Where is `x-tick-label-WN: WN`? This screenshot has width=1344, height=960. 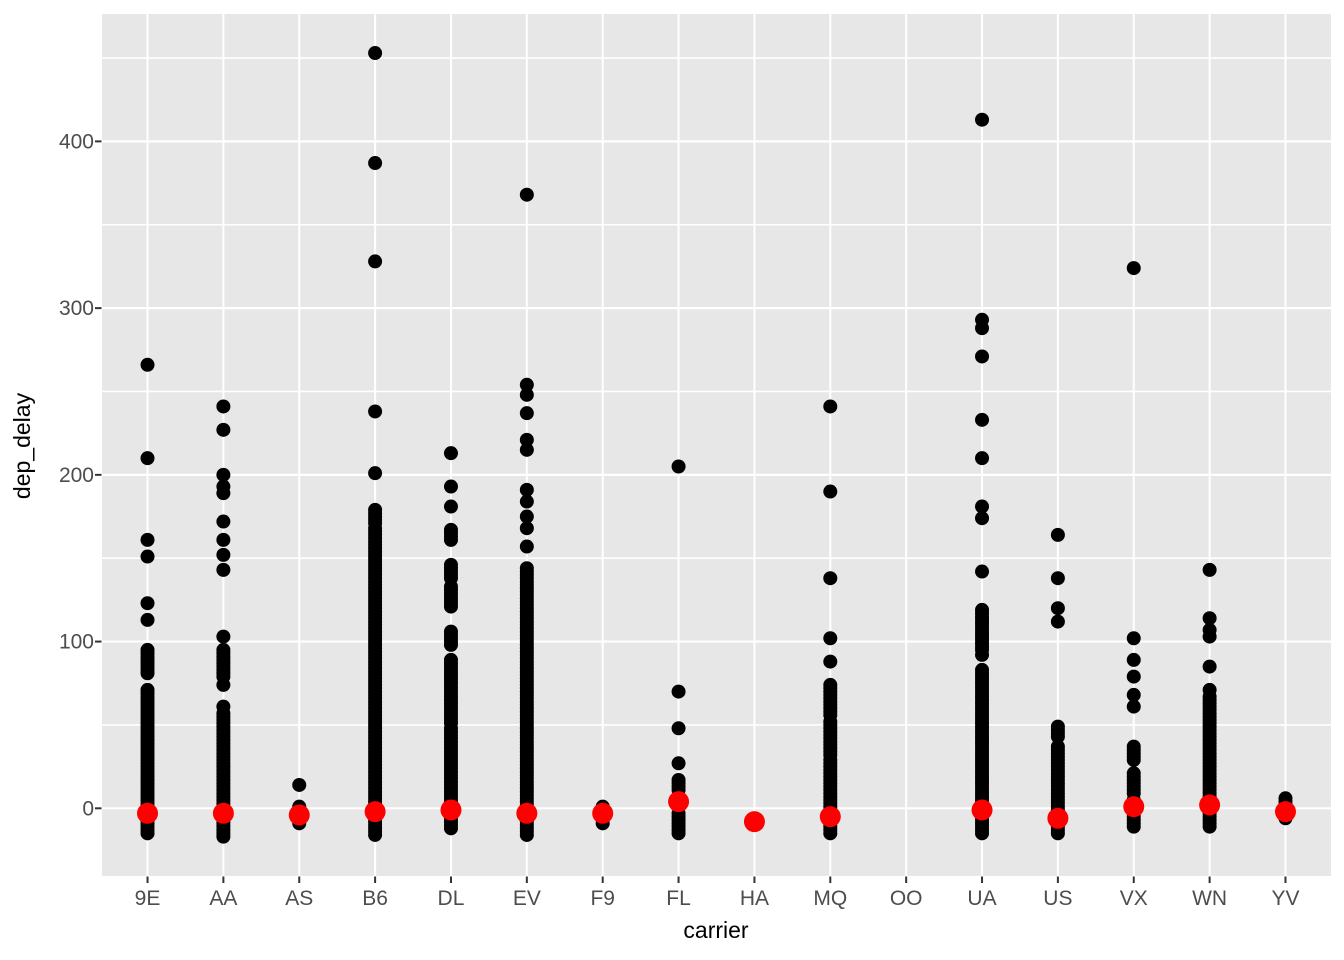
x-tick-label-WN: WN is located at coordinates (1209, 898).